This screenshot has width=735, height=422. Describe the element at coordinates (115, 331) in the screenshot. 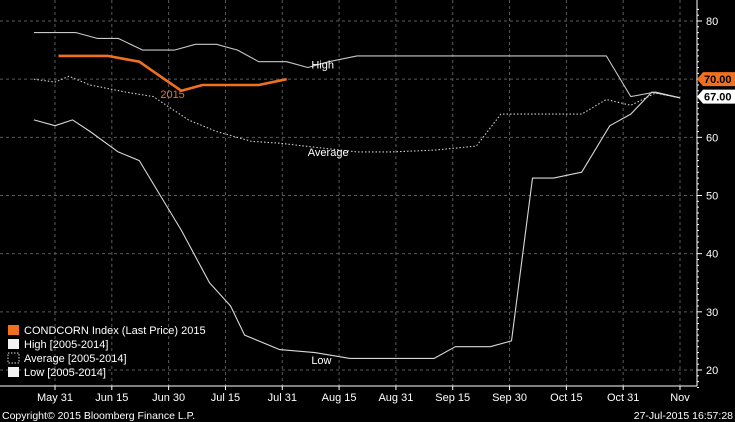

I see `legend-label-condcorn: CONDCORN Index (Last Price) 2015` at that location.